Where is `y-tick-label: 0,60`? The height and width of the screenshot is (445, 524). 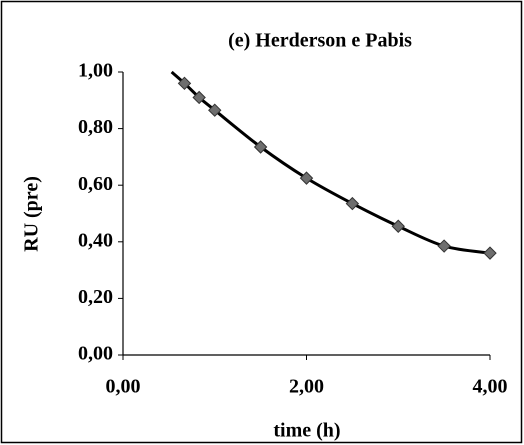
y-tick-label: 0,60 is located at coordinates (95, 184).